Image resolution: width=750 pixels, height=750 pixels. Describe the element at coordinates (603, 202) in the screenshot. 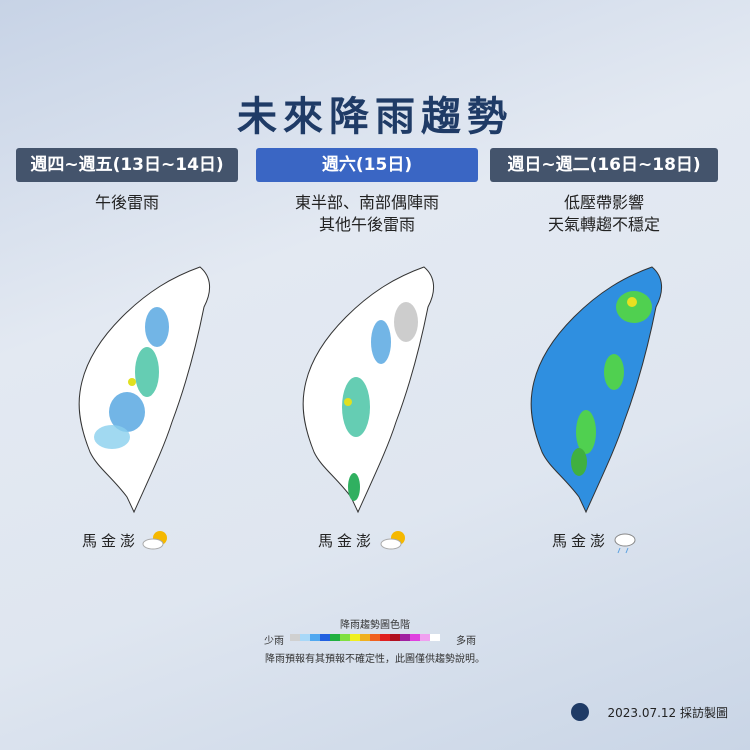

I see `text-line: 低壓帶影響` at that location.